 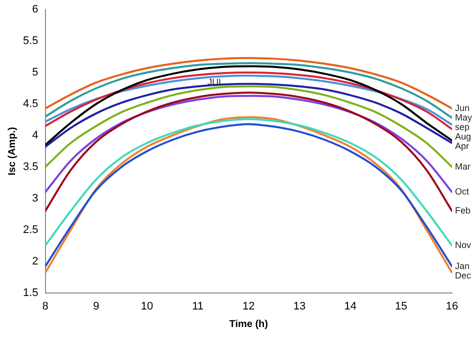 What do you see at coordinates (463, 210) in the screenshot?
I see `series-label: Feb` at bounding box center [463, 210].